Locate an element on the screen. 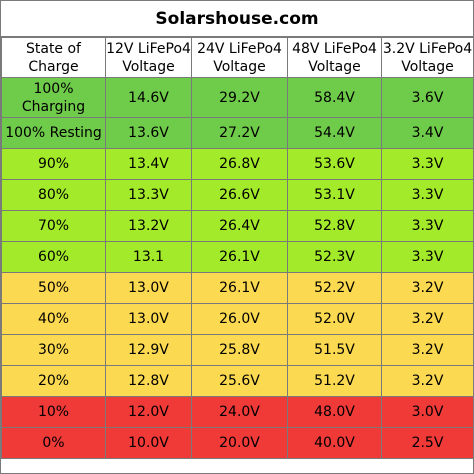 This screenshot has width=474, height=474. header-24v: 24V LiFePo4 Voltage is located at coordinates (239, 57).